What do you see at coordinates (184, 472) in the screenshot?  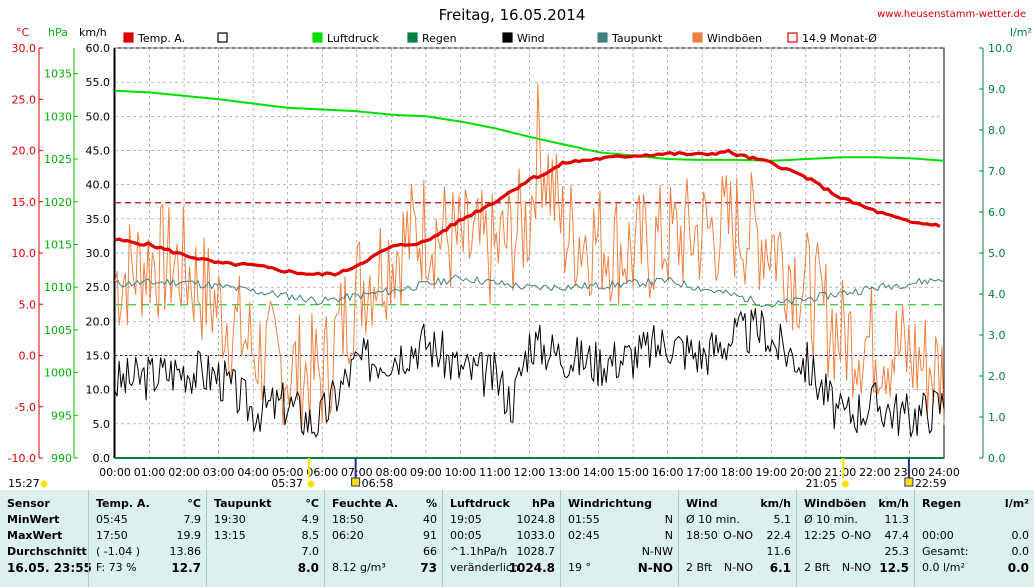 I see `x-tick-2: 02:00` at bounding box center [184, 472].